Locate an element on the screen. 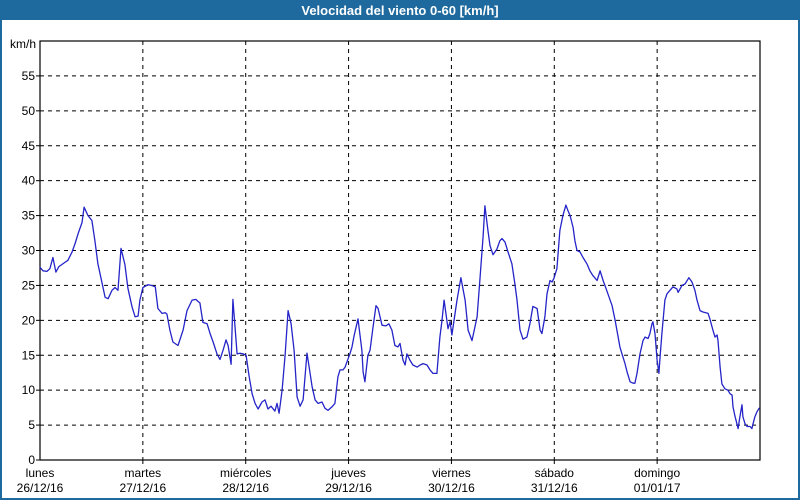 This screenshot has width=800, height=500. y-tick-label: 50 is located at coordinates (29, 111).